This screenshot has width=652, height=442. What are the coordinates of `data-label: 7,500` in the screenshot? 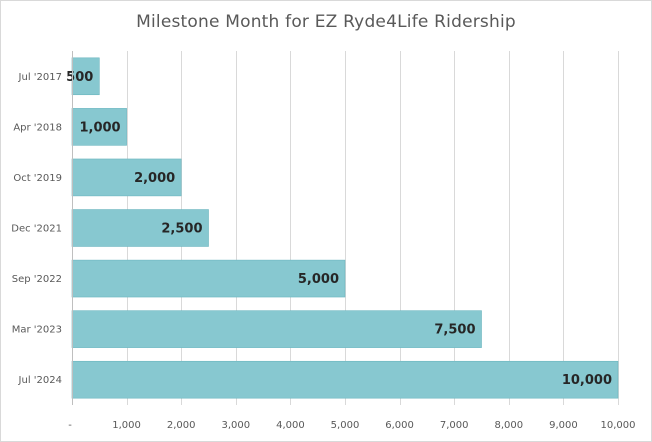 It's located at (454, 330).